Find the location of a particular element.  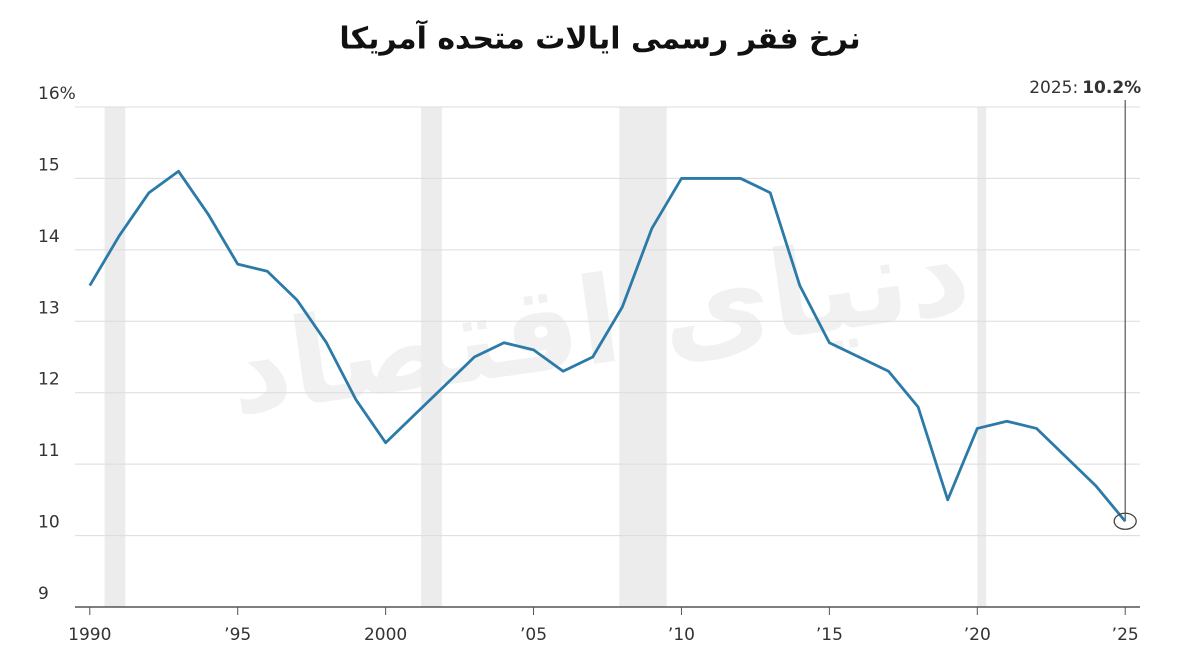

y-tick-label: 11 is located at coordinates (49, 451).